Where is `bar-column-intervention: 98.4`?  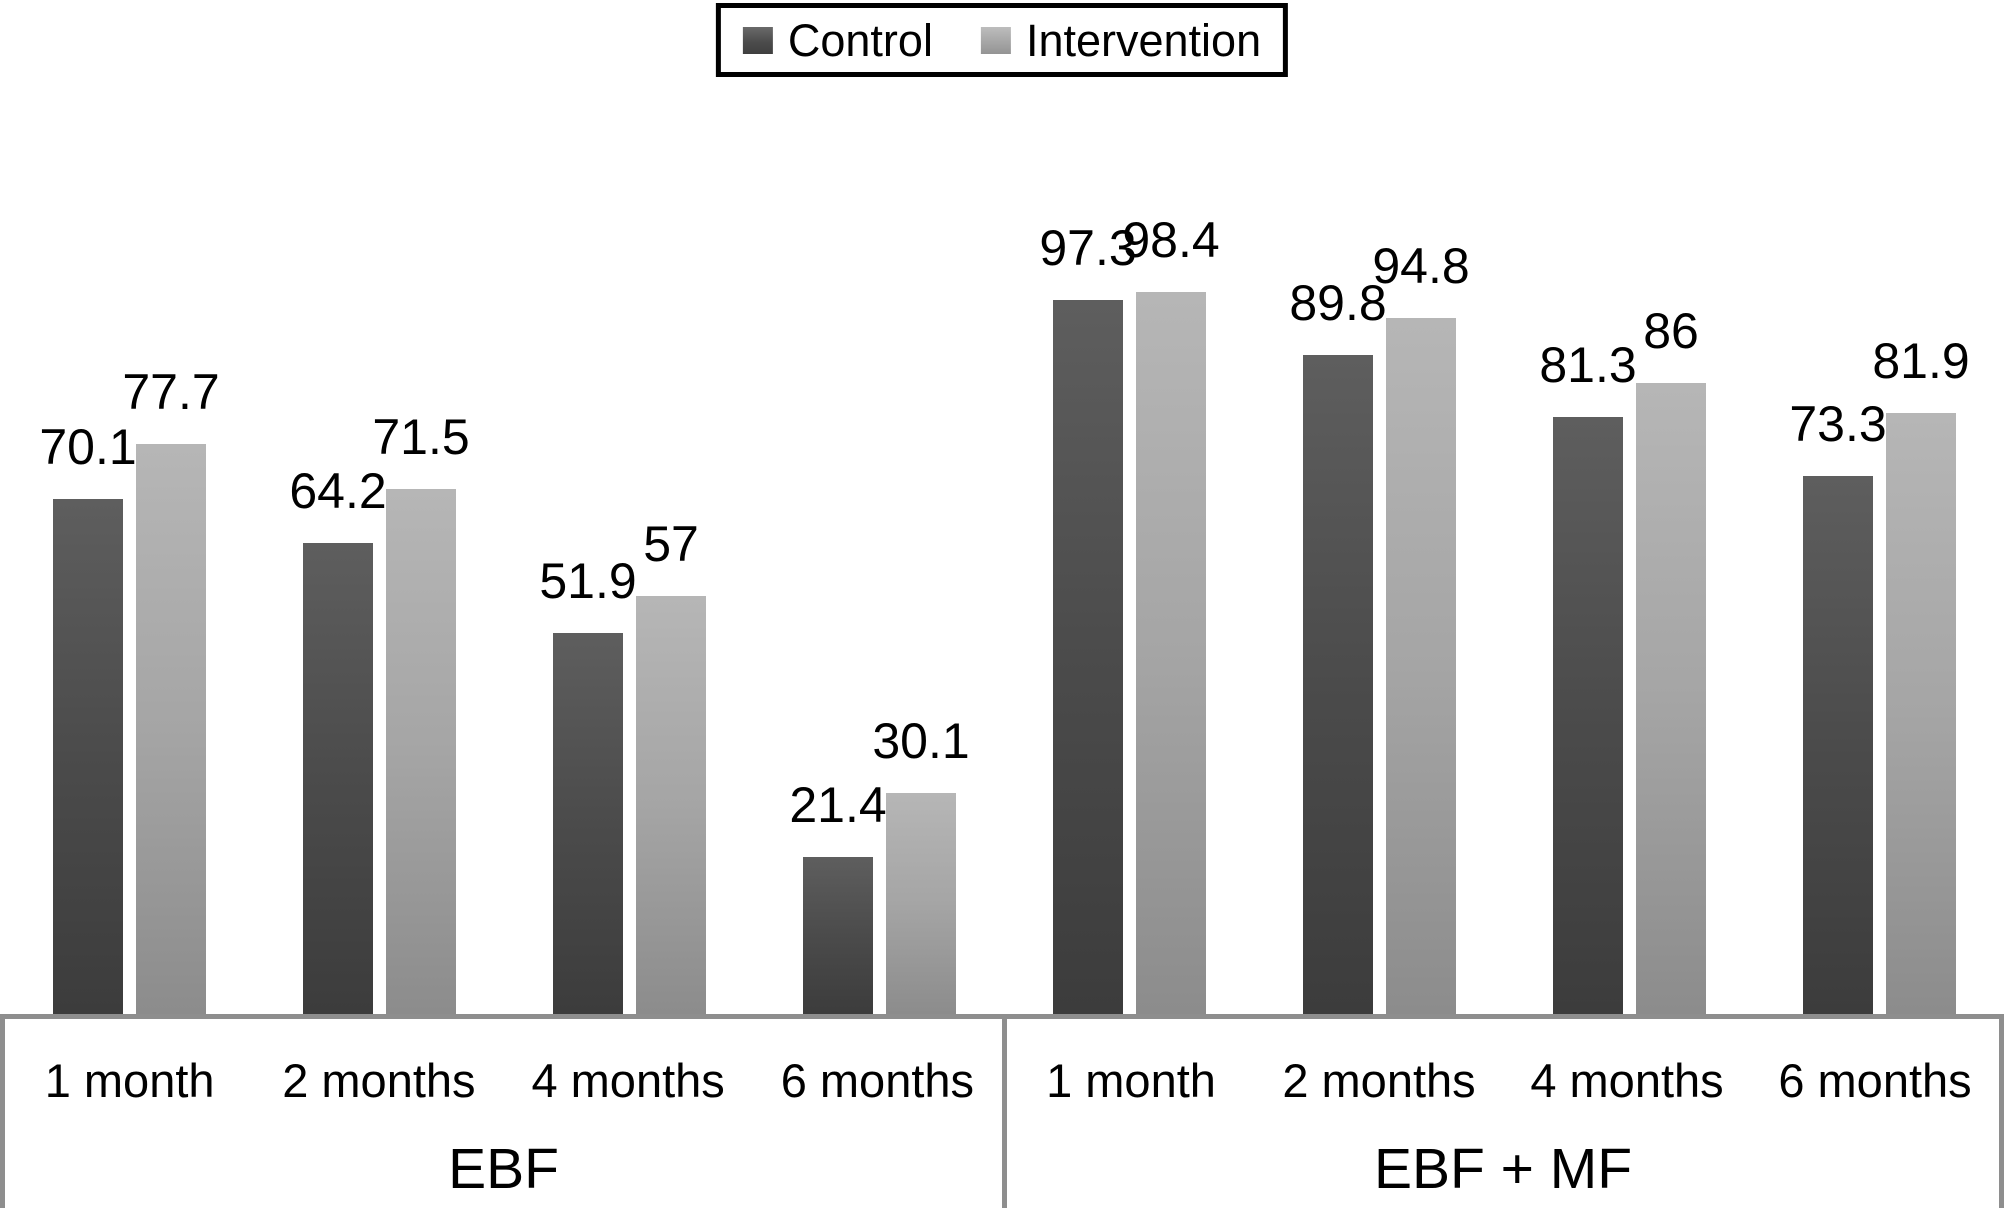
bar-column-intervention: 98.4 is located at coordinates (1171, 614).